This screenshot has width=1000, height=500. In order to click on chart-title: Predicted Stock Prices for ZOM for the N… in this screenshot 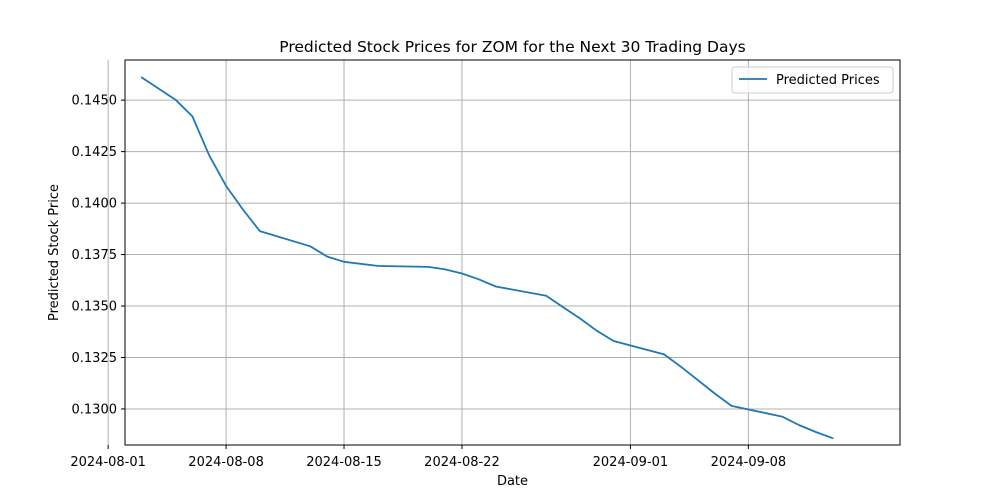, I will do `click(512, 47)`.